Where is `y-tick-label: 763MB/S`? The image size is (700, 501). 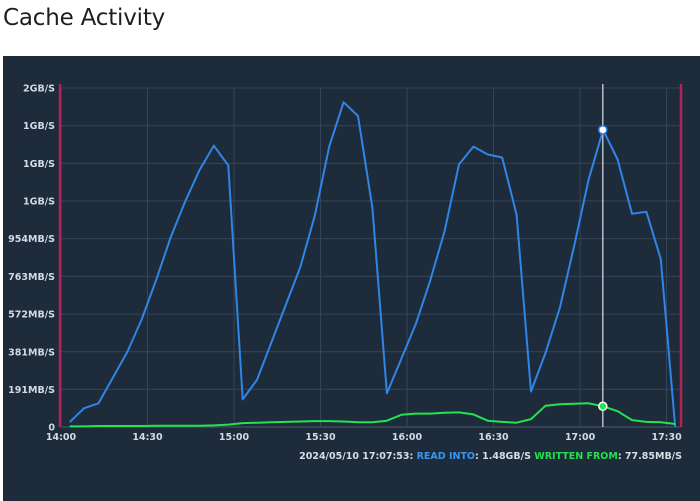 y-tick-label: 763MB/S is located at coordinates (31, 277).